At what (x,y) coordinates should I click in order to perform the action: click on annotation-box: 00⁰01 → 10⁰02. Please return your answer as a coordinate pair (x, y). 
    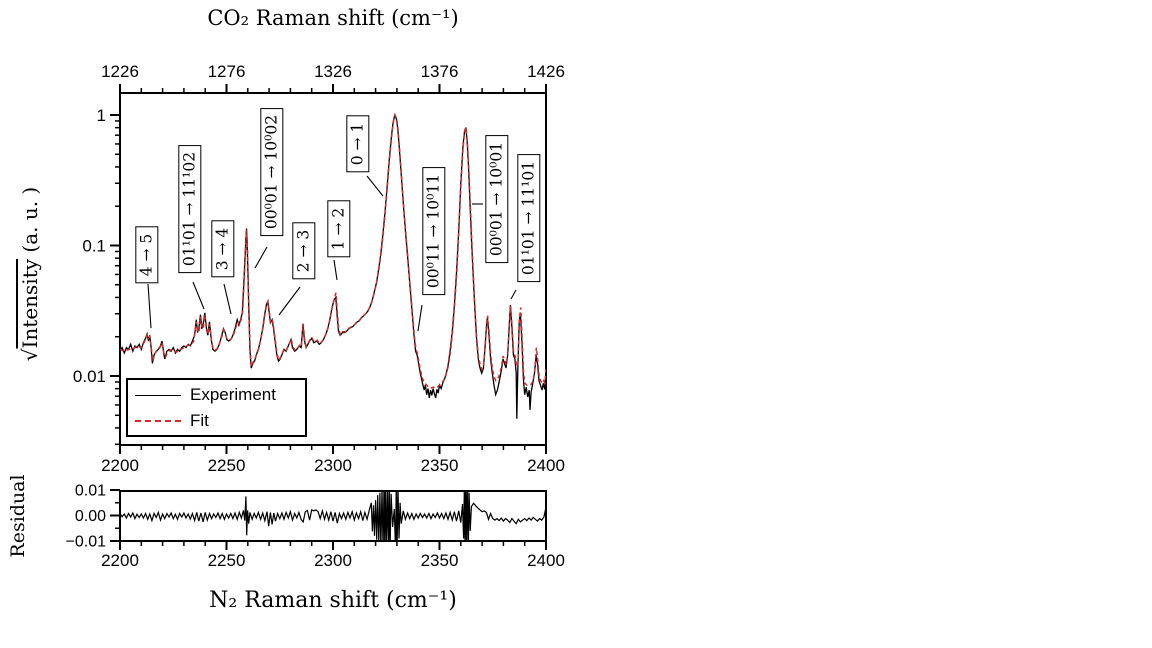
    Looking at the image, I should click on (272, 172).